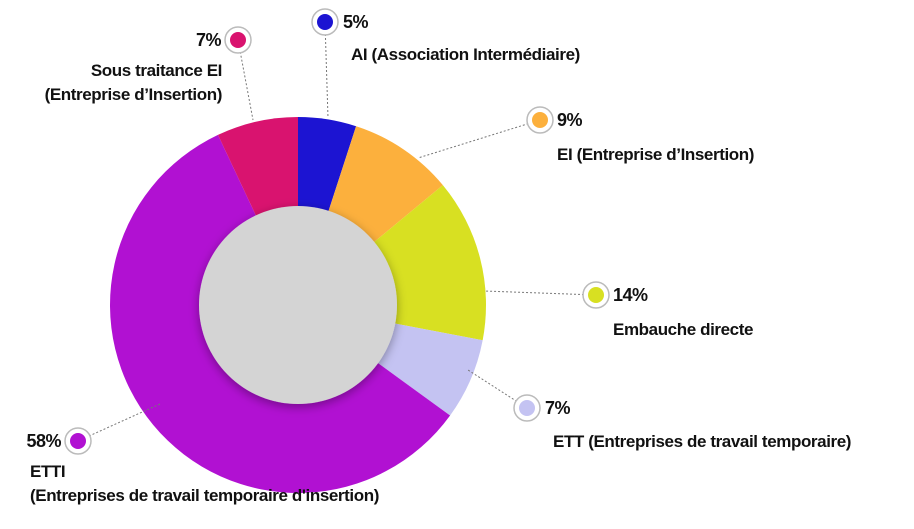 The image size is (914, 529). Describe the element at coordinates (465, 54) in the screenshot. I see `category-label: AI (Association Intermédiaire)` at that location.